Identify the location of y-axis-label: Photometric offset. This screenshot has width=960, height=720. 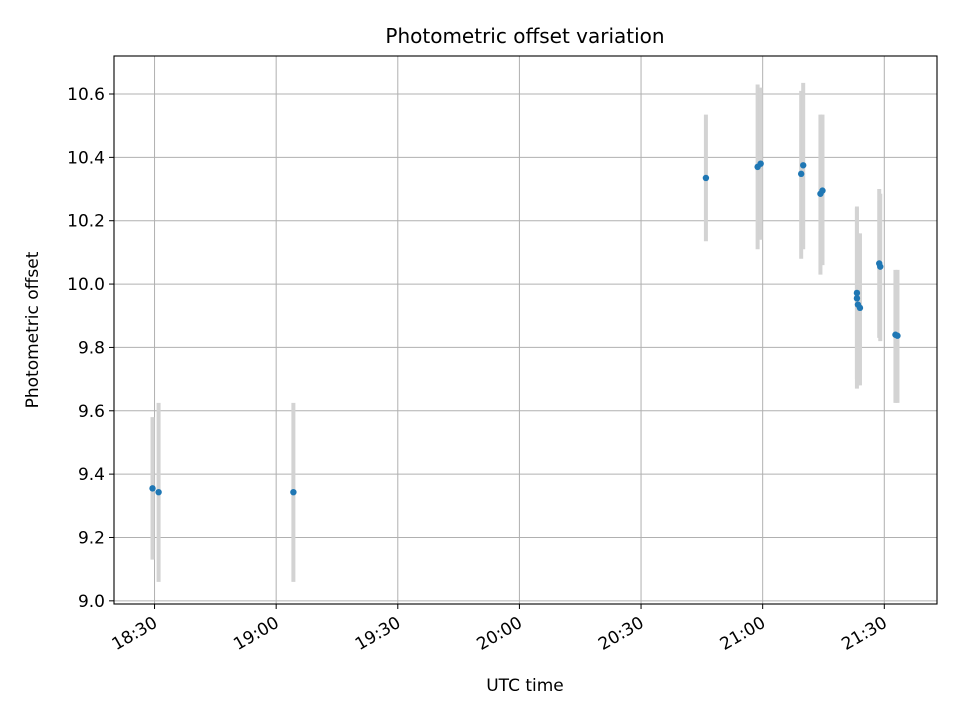
(33, 329).